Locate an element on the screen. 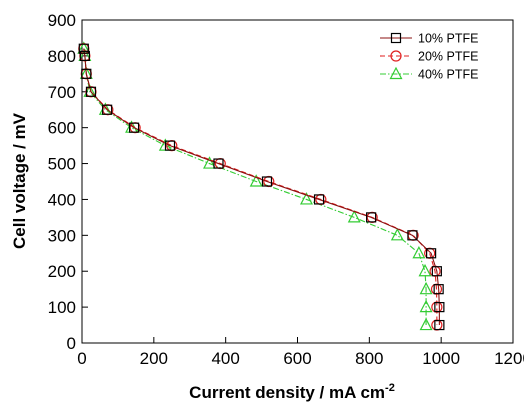 Image resolution: width=524 pixels, height=410 pixels. y-axis-title: Cell voltage / mV is located at coordinates (19, 180).